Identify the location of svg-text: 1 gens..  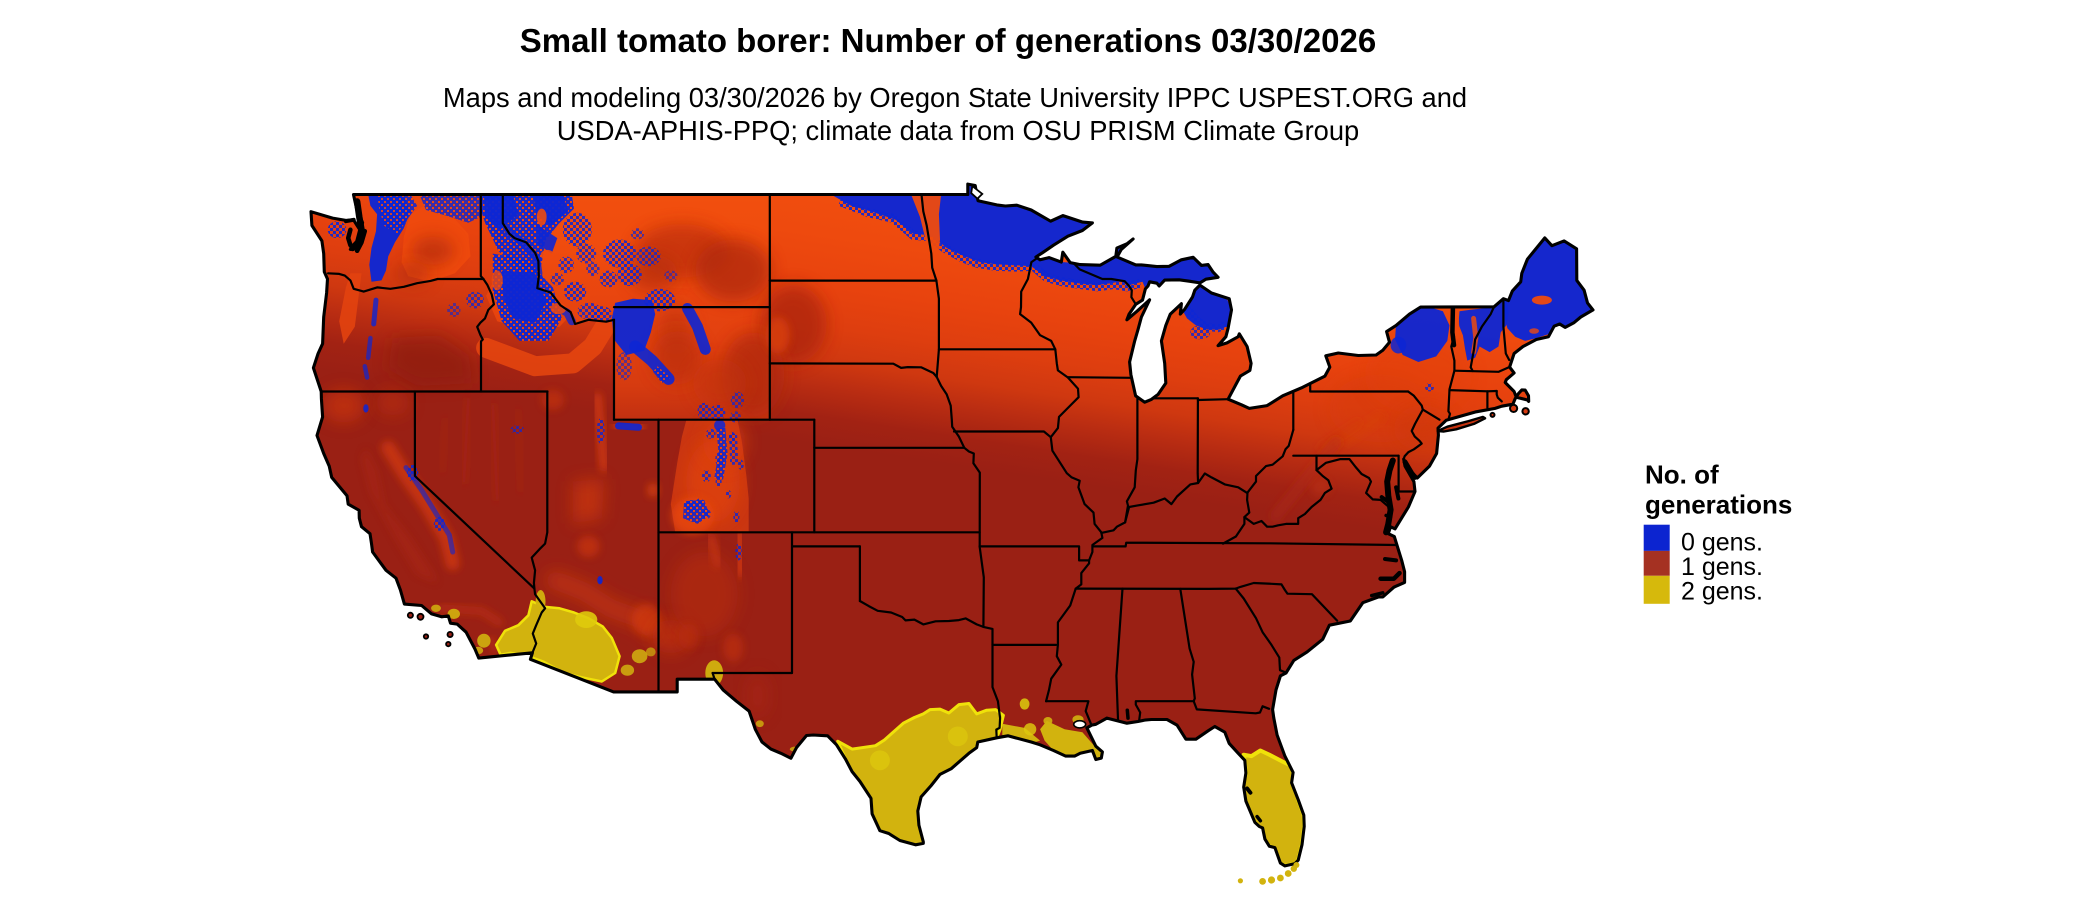
(1722, 567).